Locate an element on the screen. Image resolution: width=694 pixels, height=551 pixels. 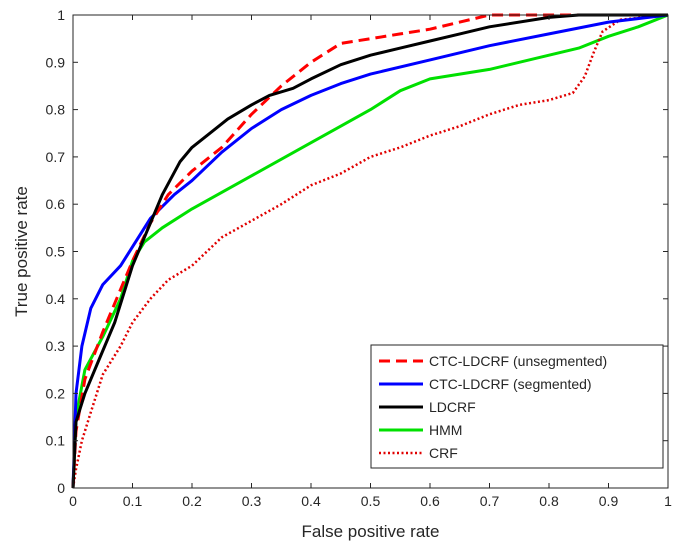
x-tick-label: 0.4 is located at coordinates (311, 501).